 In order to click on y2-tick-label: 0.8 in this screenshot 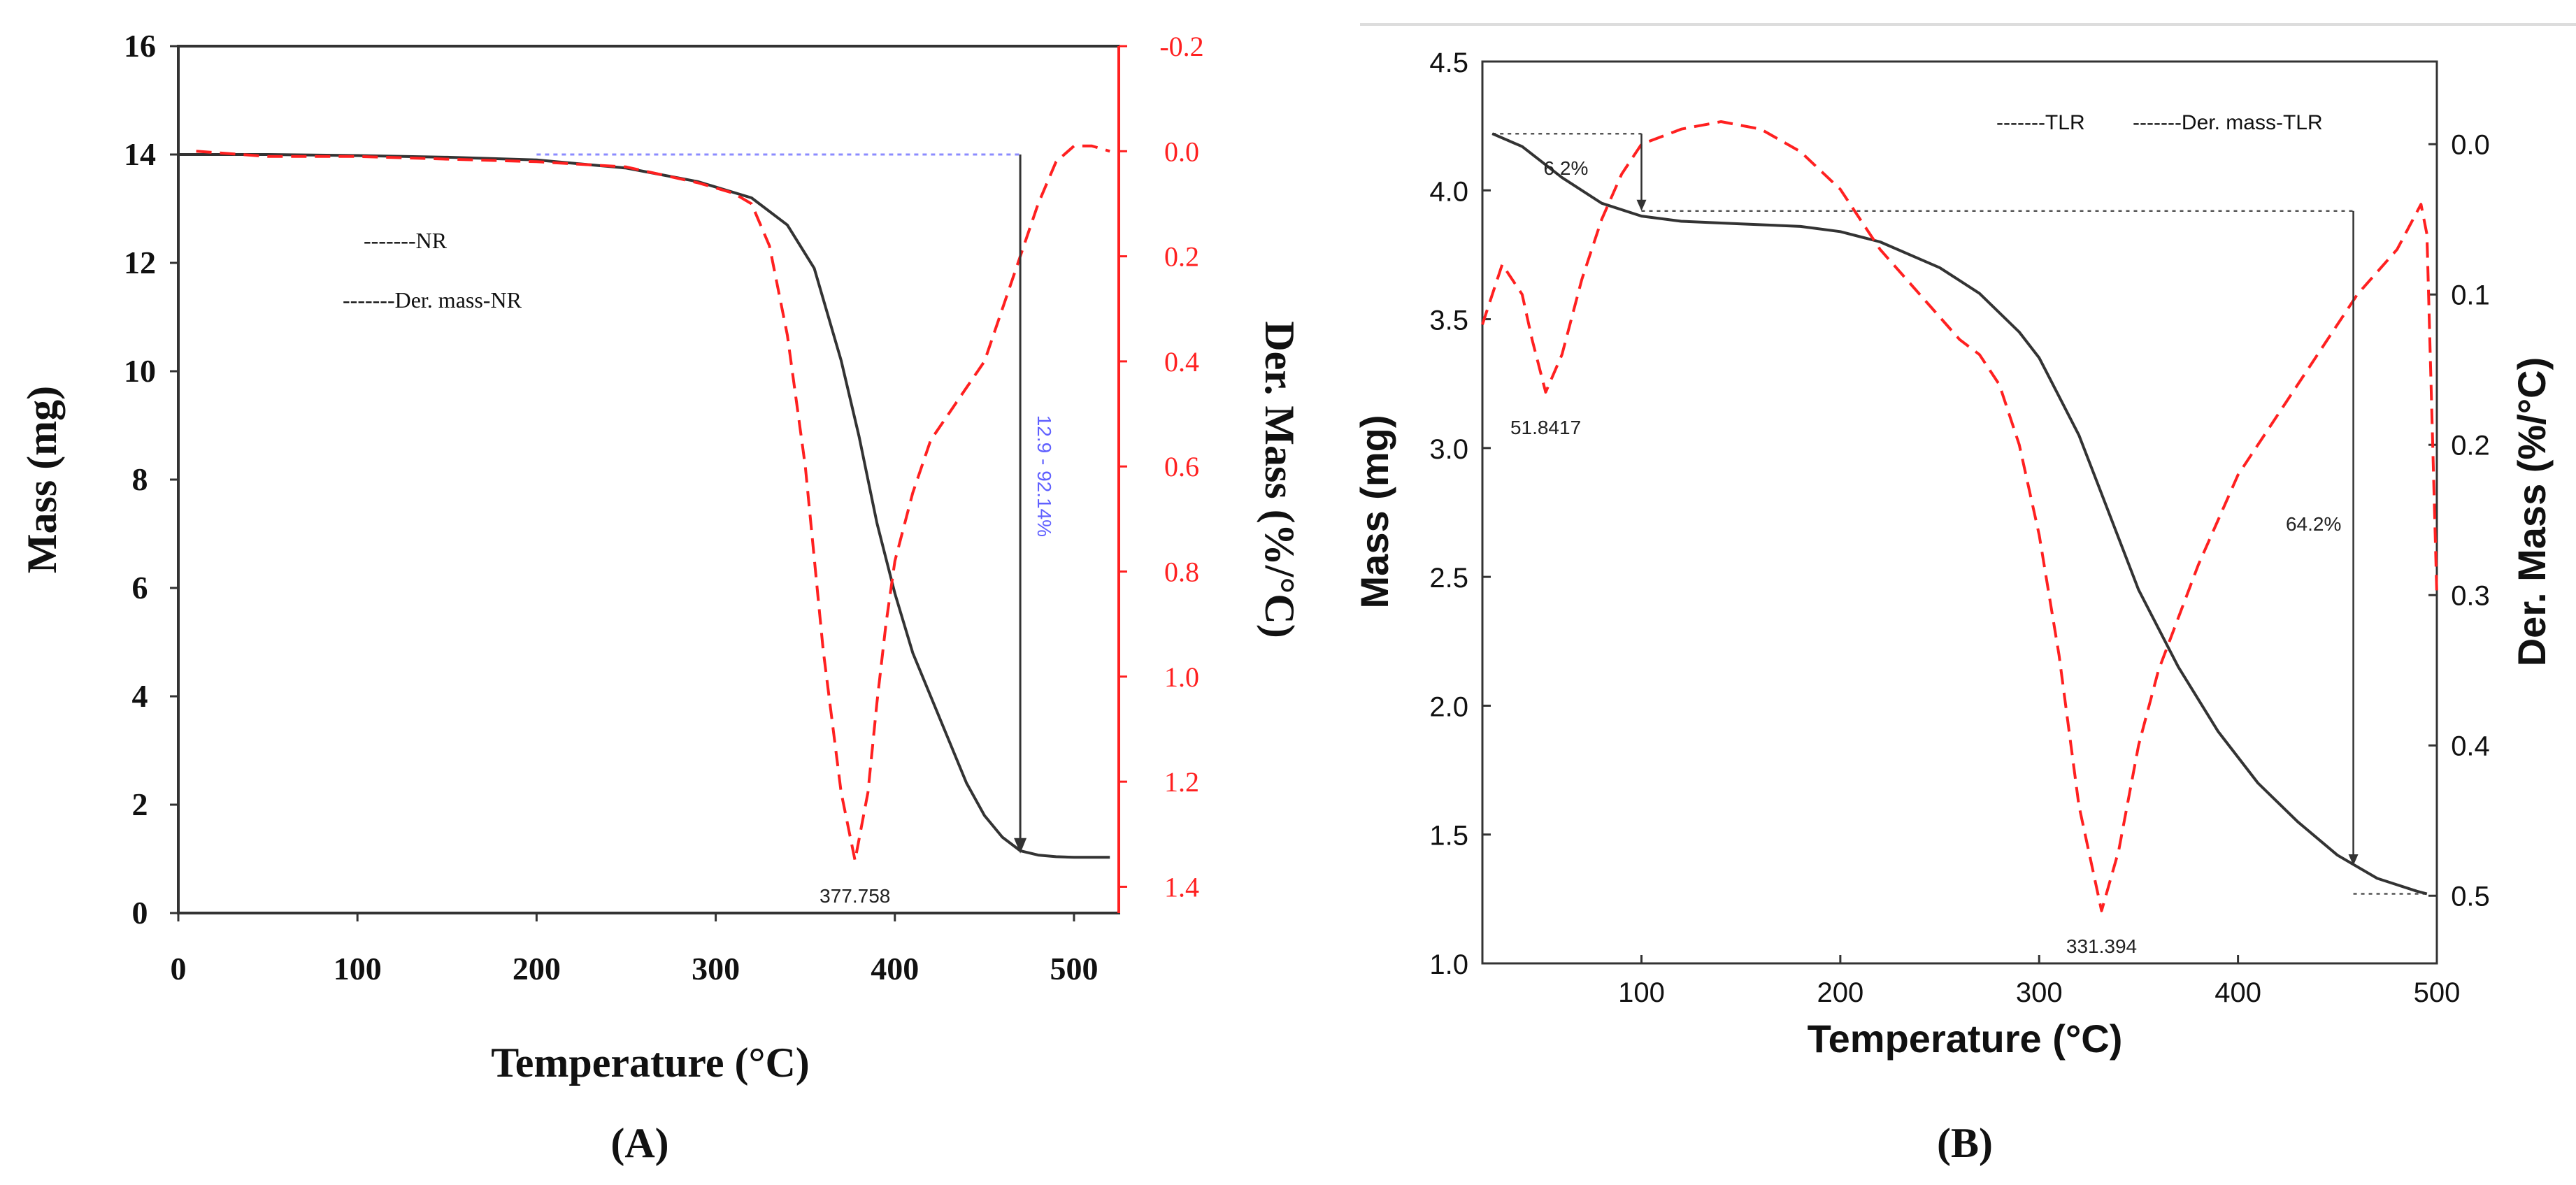, I will do `click(1181, 572)`.